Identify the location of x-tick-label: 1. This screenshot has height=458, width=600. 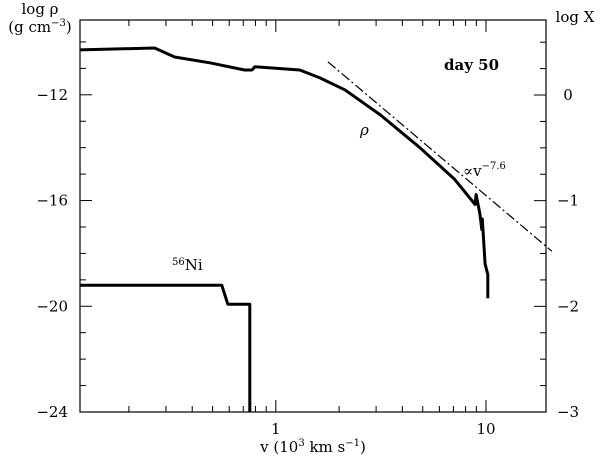
(276, 429).